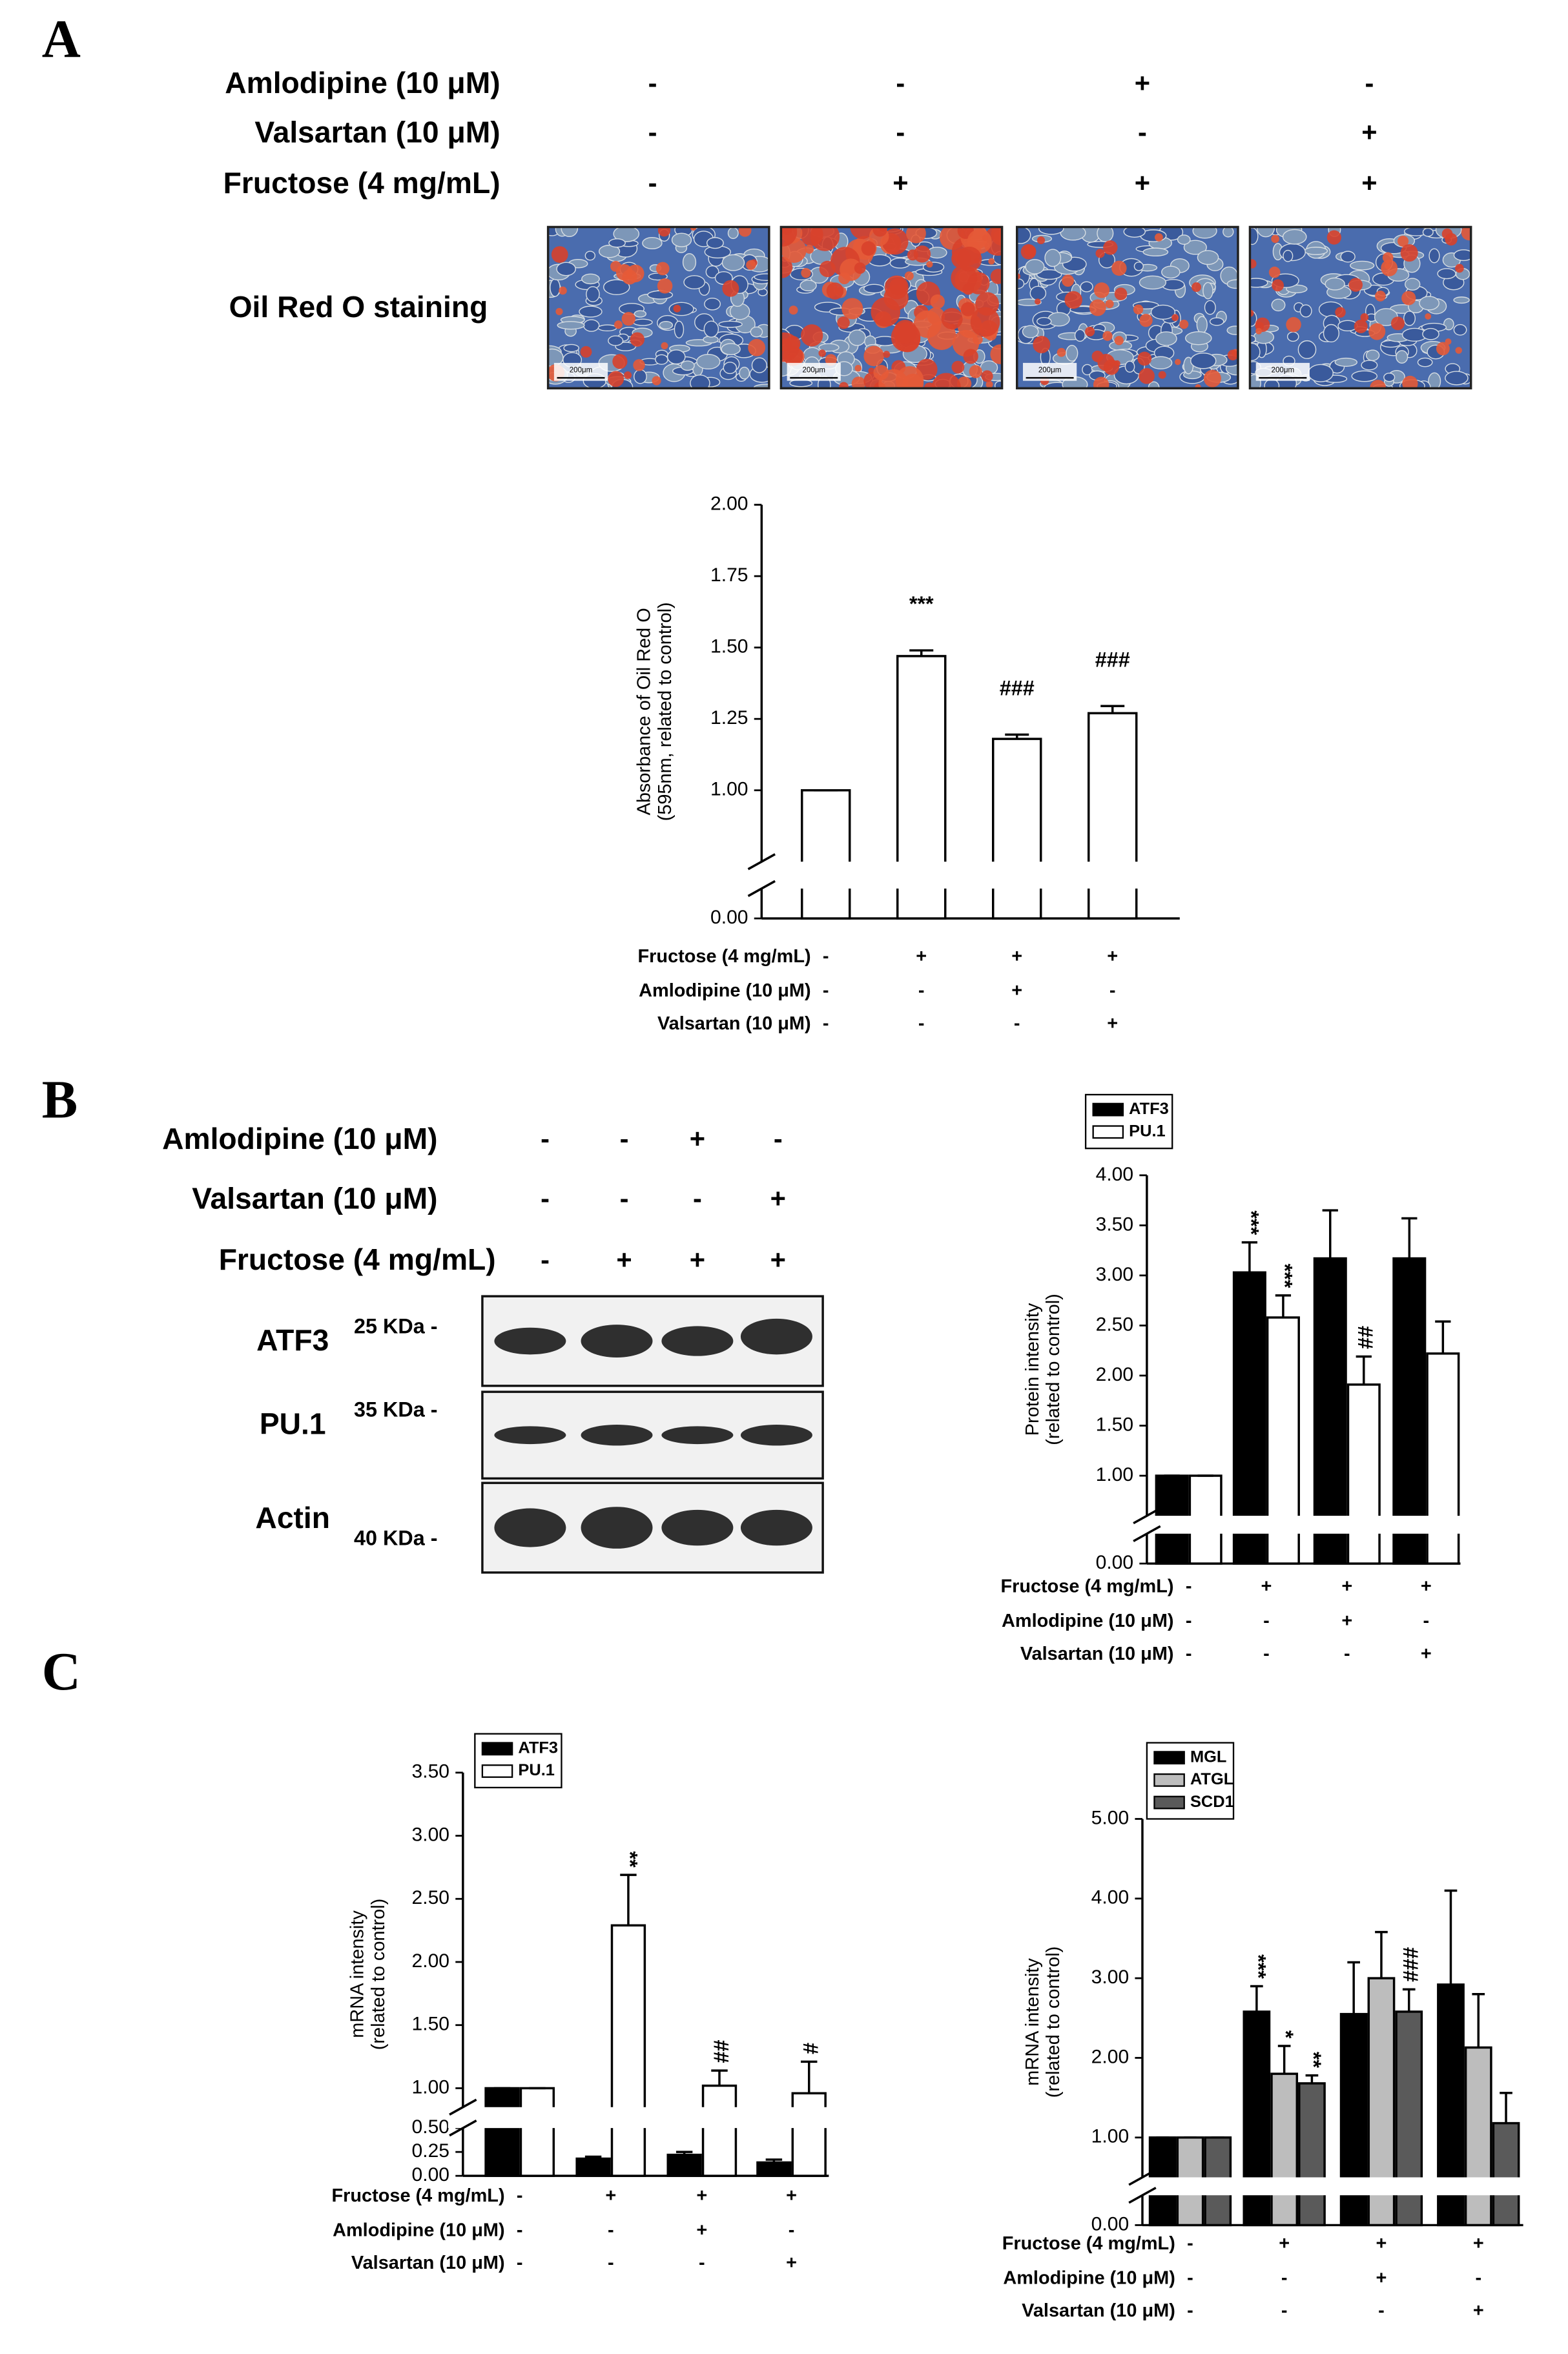  Describe the element at coordinates (1360, 308) in the screenshot. I see `stain-image` at that location.